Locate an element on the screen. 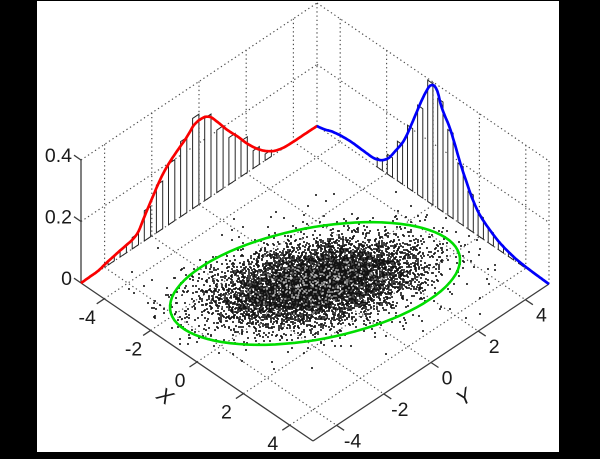 The width and height of the screenshot is (600, 459). svg-text: 0.2 is located at coordinates (58, 218).